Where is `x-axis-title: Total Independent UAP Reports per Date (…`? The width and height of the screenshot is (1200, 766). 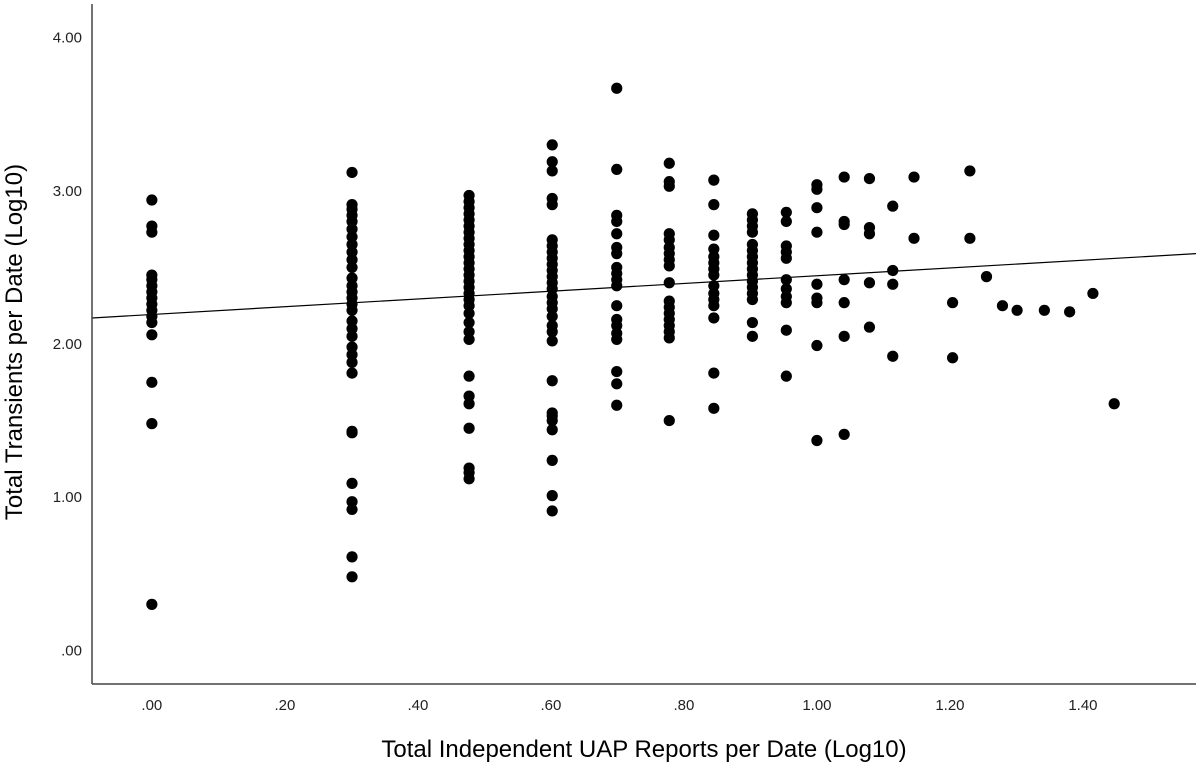 x-axis-title: Total Independent UAP Reports per Date (… is located at coordinates (643, 749).